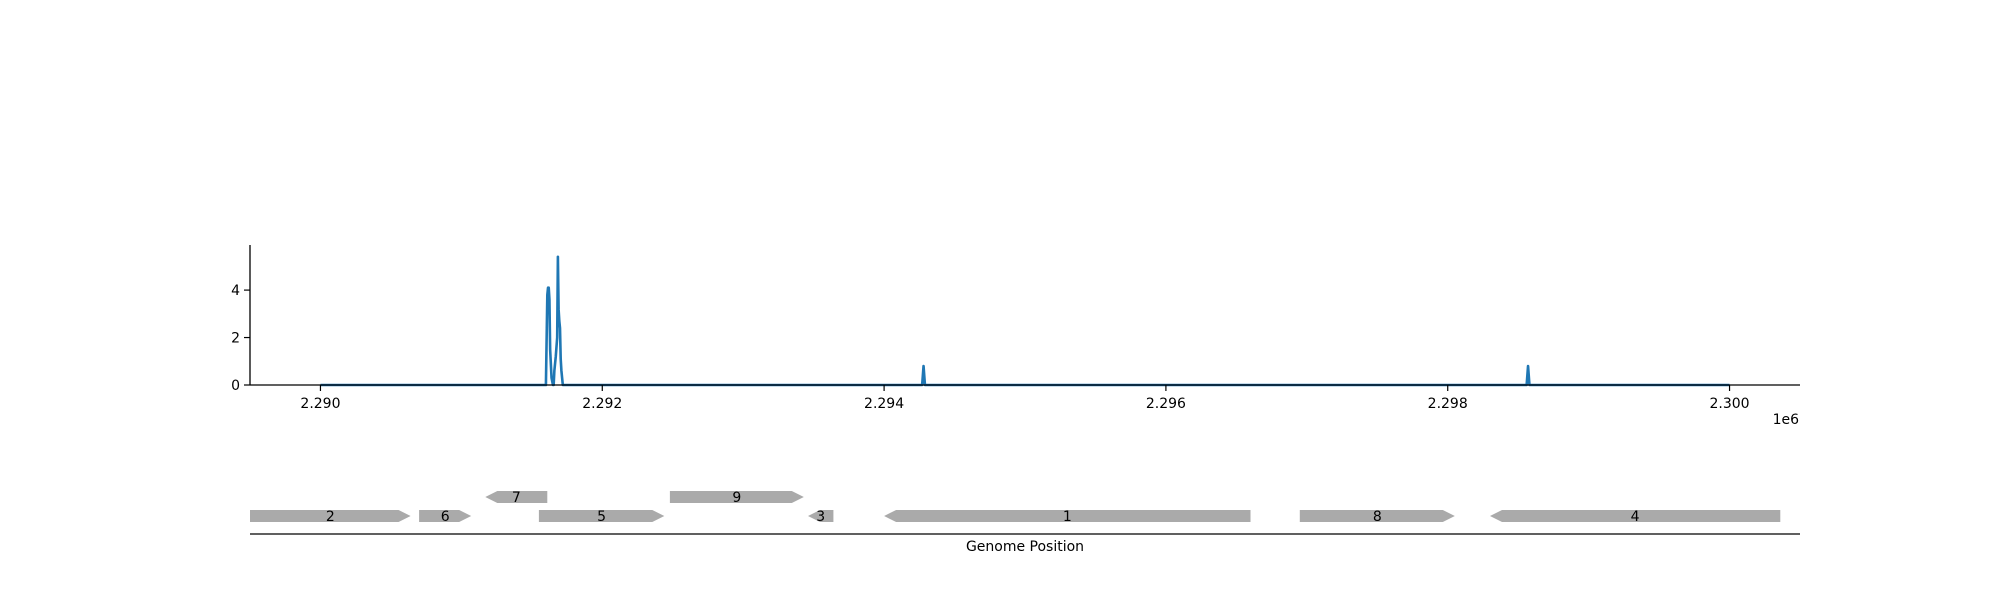 Image resolution: width=2000 pixels, height=600 pixels. I want to click on x-tick-label: 2.298, so click(1448, 404).